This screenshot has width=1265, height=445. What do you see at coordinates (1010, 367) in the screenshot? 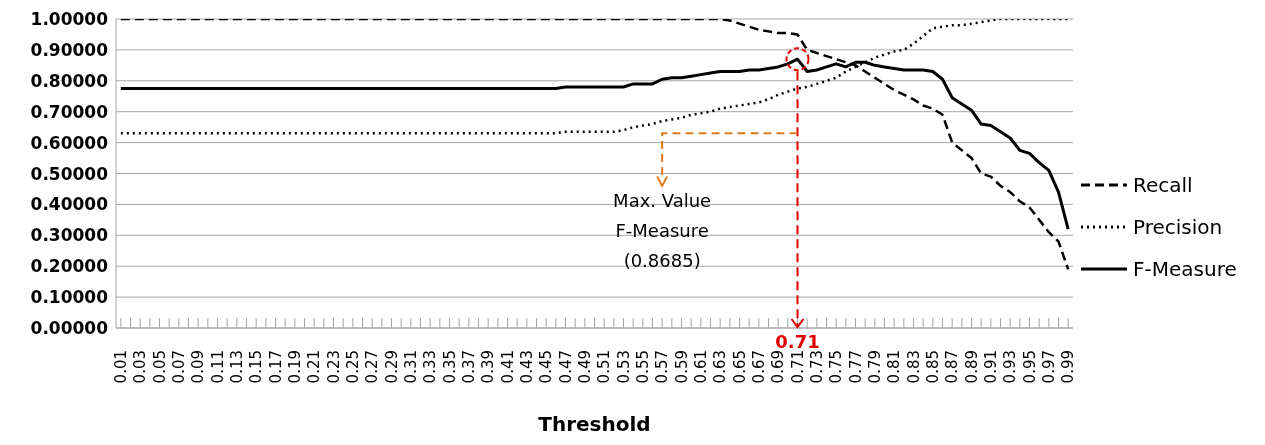
I see `x-tick-label: 0.93` at bounding box center [1010, 367].